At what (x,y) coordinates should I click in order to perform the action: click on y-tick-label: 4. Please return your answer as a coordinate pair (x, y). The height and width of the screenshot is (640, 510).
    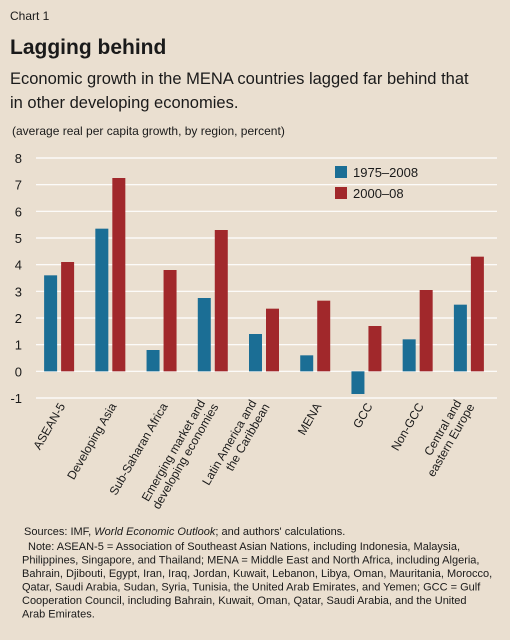
    Looking at the image, I should click on (18, 265).